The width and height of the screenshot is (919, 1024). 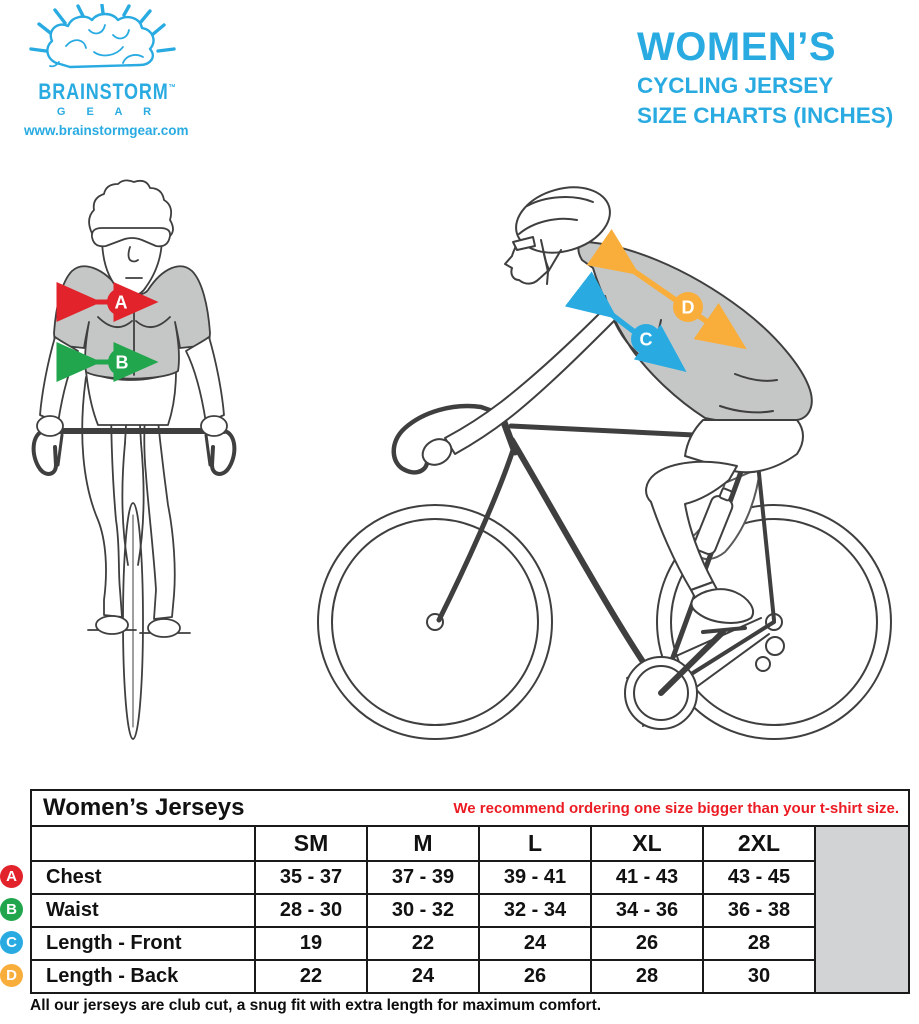 I want to click on empty-corner-cell, so click(x=143, y=843).